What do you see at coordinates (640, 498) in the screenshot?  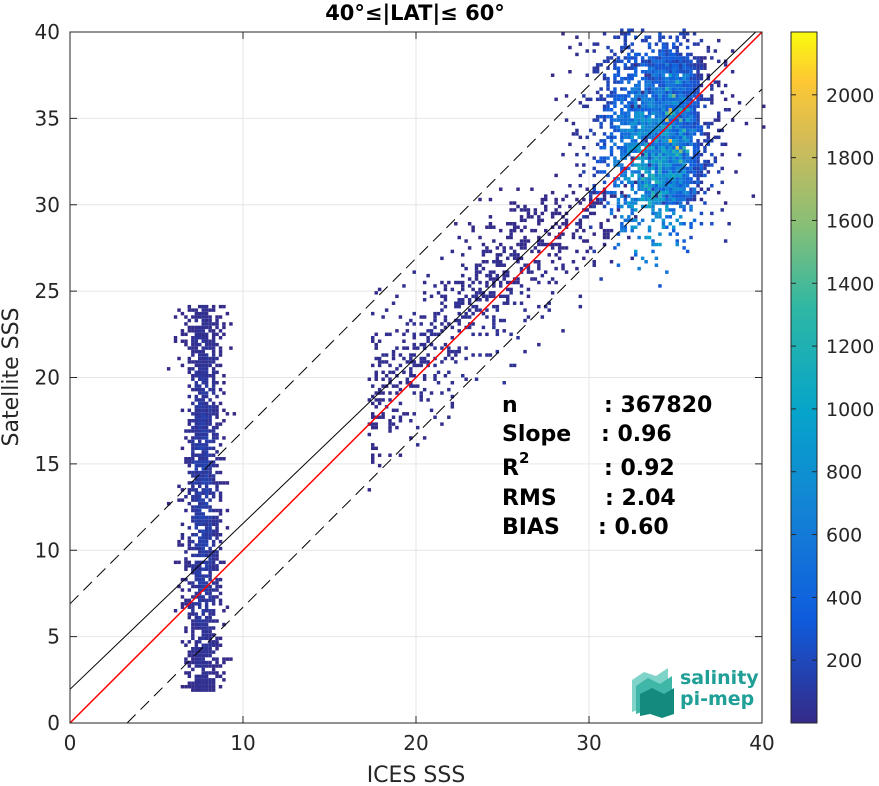 I see `stat-rms-value: : 2.04` at bounding box center [640, 498].